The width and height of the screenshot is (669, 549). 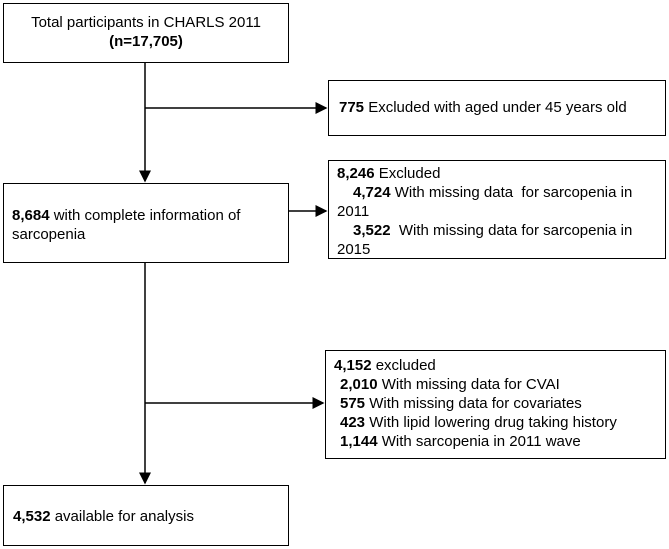 What do you see at coordinates (353, 403) in the screenshot?
I see `detail-count: 575` at bounding box center [353, 403].